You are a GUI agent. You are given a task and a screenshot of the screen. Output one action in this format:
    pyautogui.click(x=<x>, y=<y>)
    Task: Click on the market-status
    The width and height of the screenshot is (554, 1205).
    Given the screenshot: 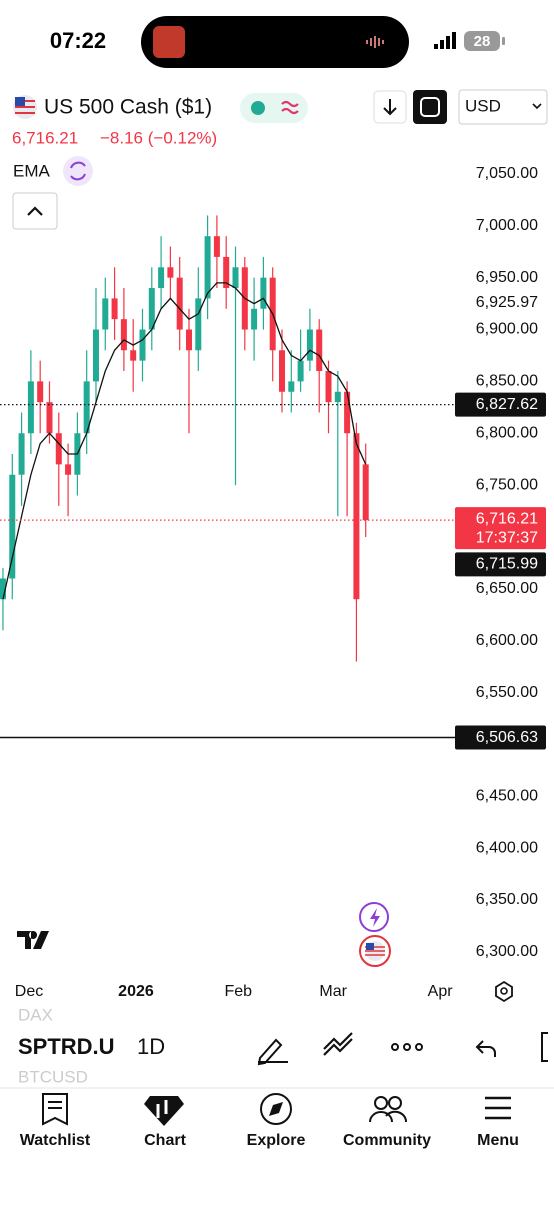 What is the action you would take?
    pyautogui.click(x=274, y=108)
    